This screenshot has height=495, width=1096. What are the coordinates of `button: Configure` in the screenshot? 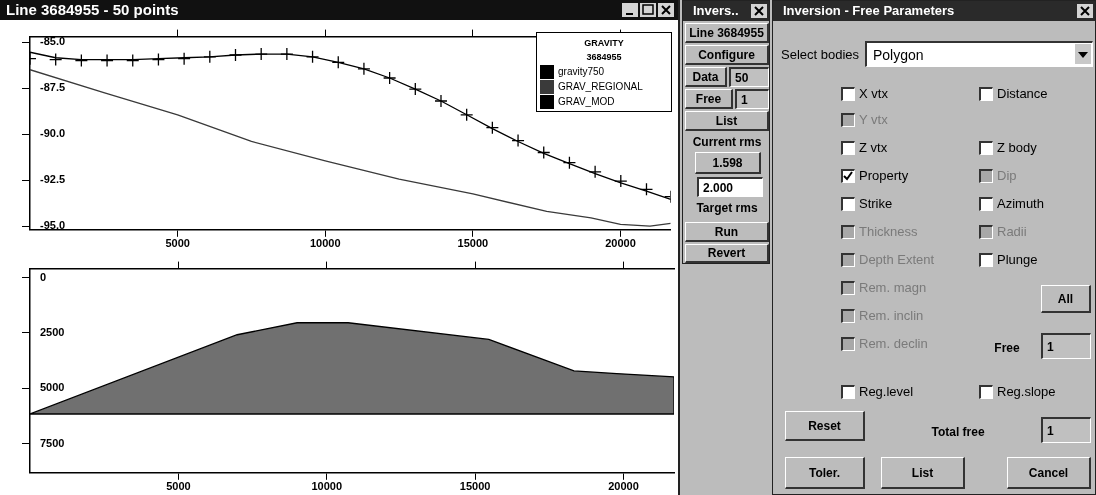 It's located at (727, 55).